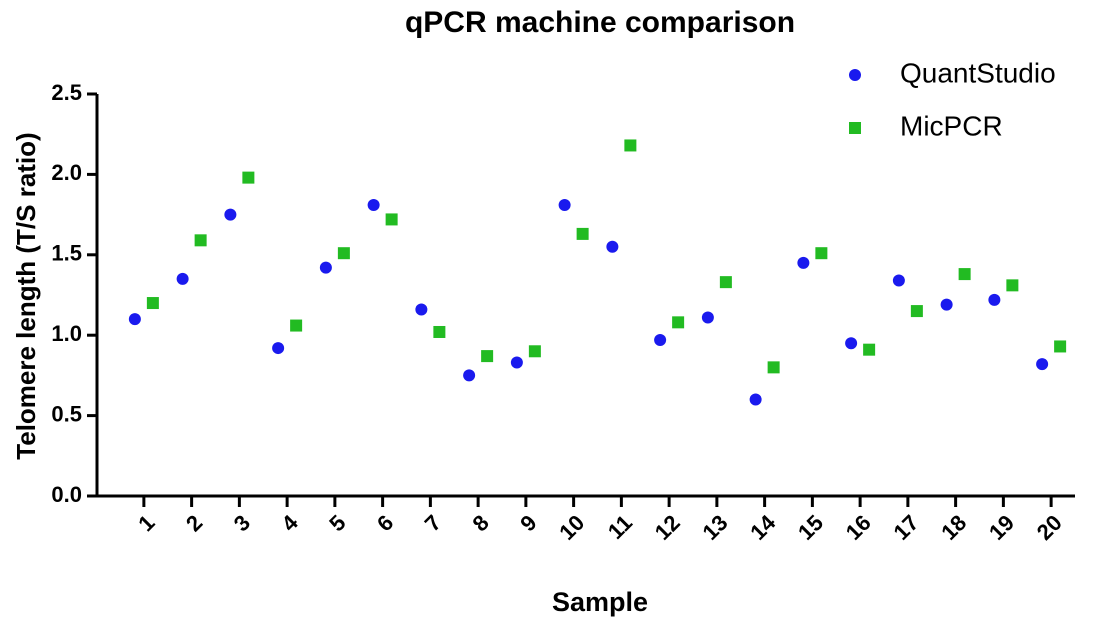 The width and height of the screenshot is (1098, 625). What do you see at coordinates (571, 527) in the screenshot?
I see `x-tick-label: 10` at bounding box center [571, 527].